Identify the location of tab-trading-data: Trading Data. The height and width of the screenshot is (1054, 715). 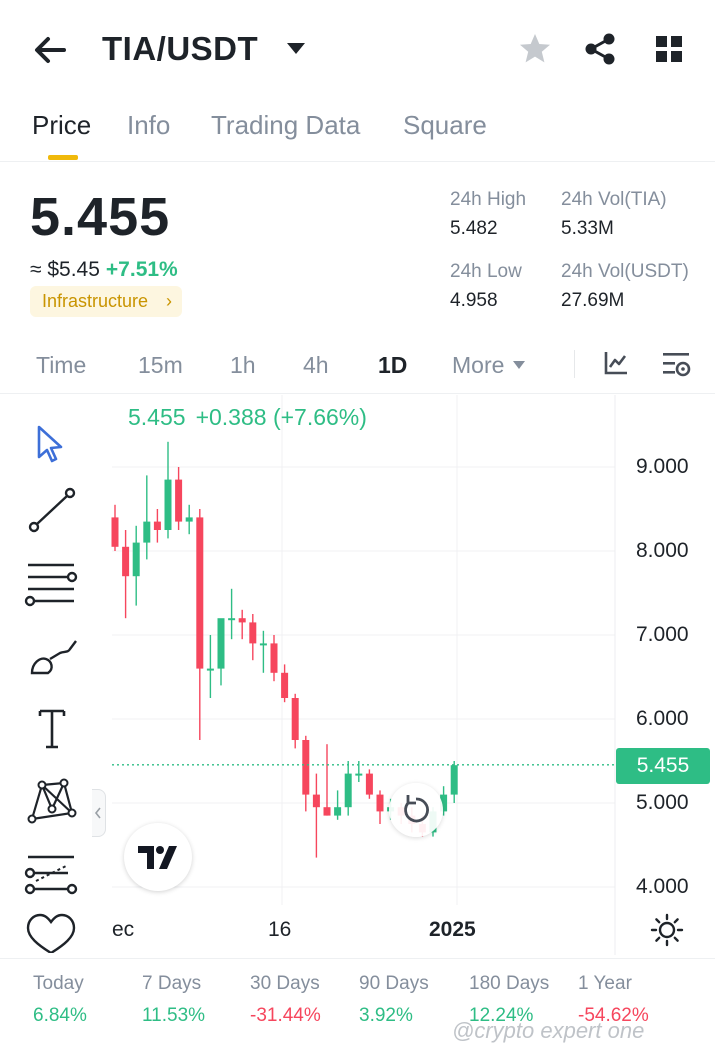
(286, 125).